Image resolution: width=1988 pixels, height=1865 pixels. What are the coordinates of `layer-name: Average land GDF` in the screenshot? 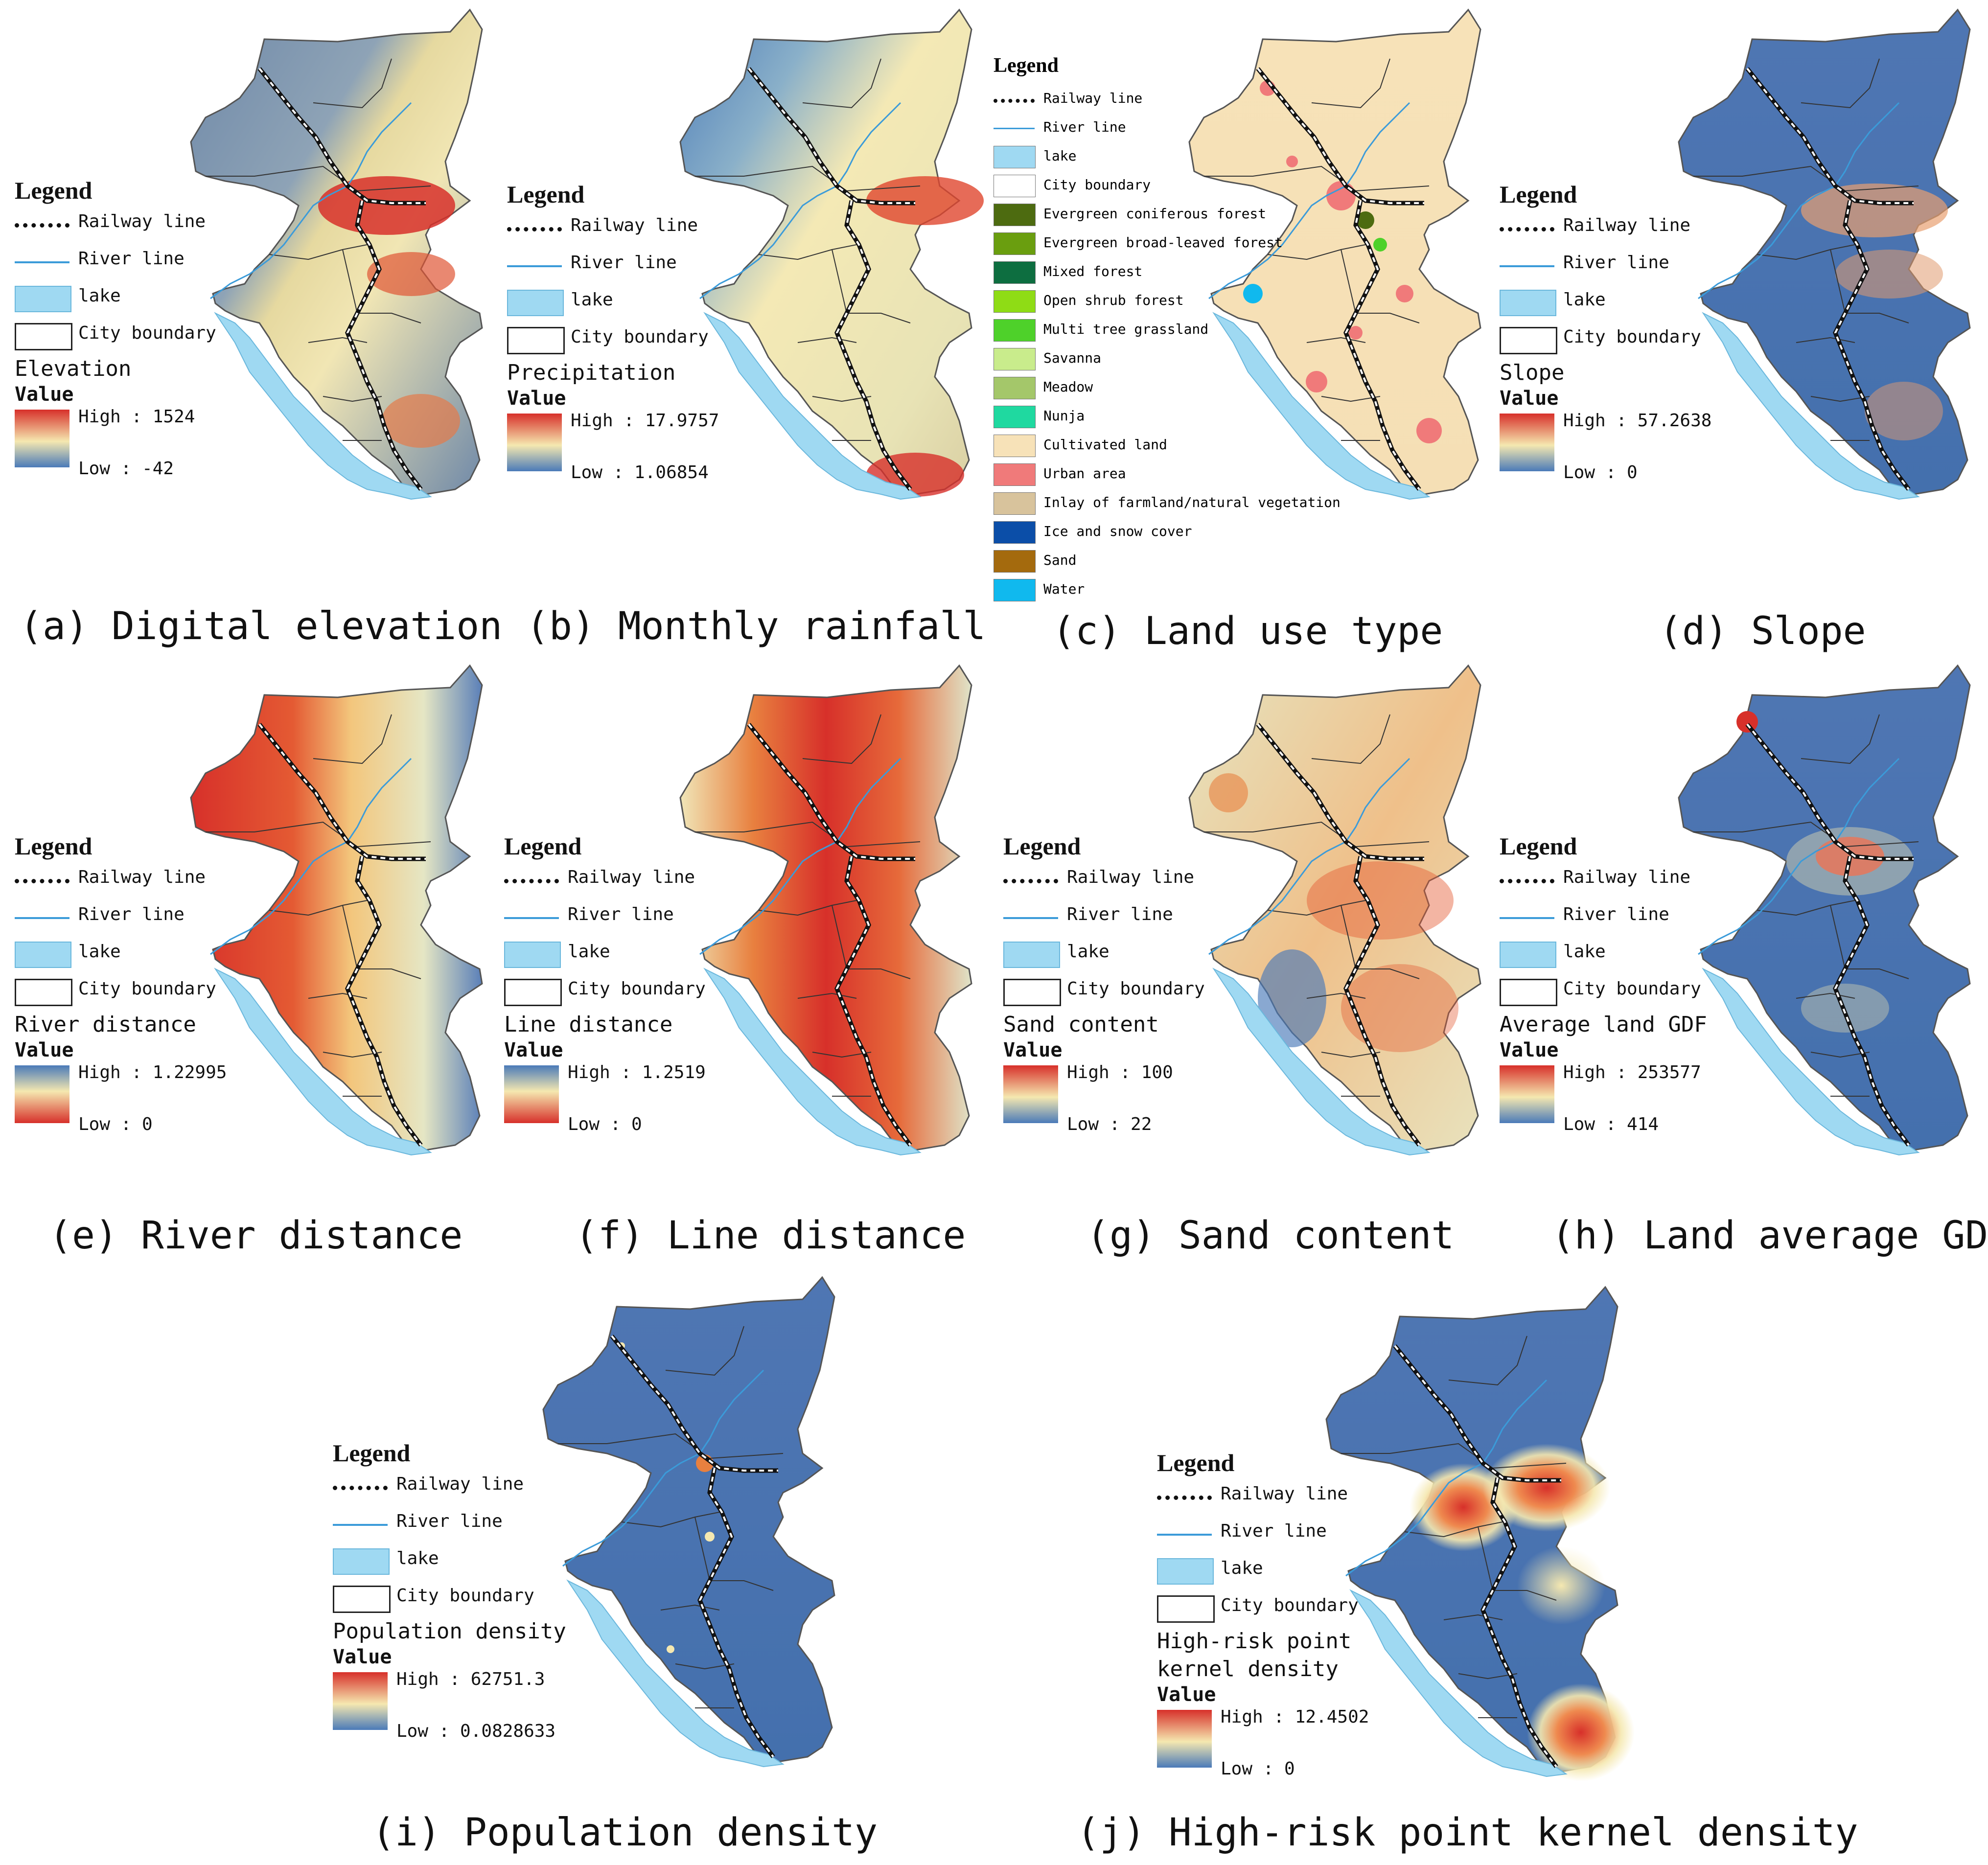 It's located at (1603, 1024).